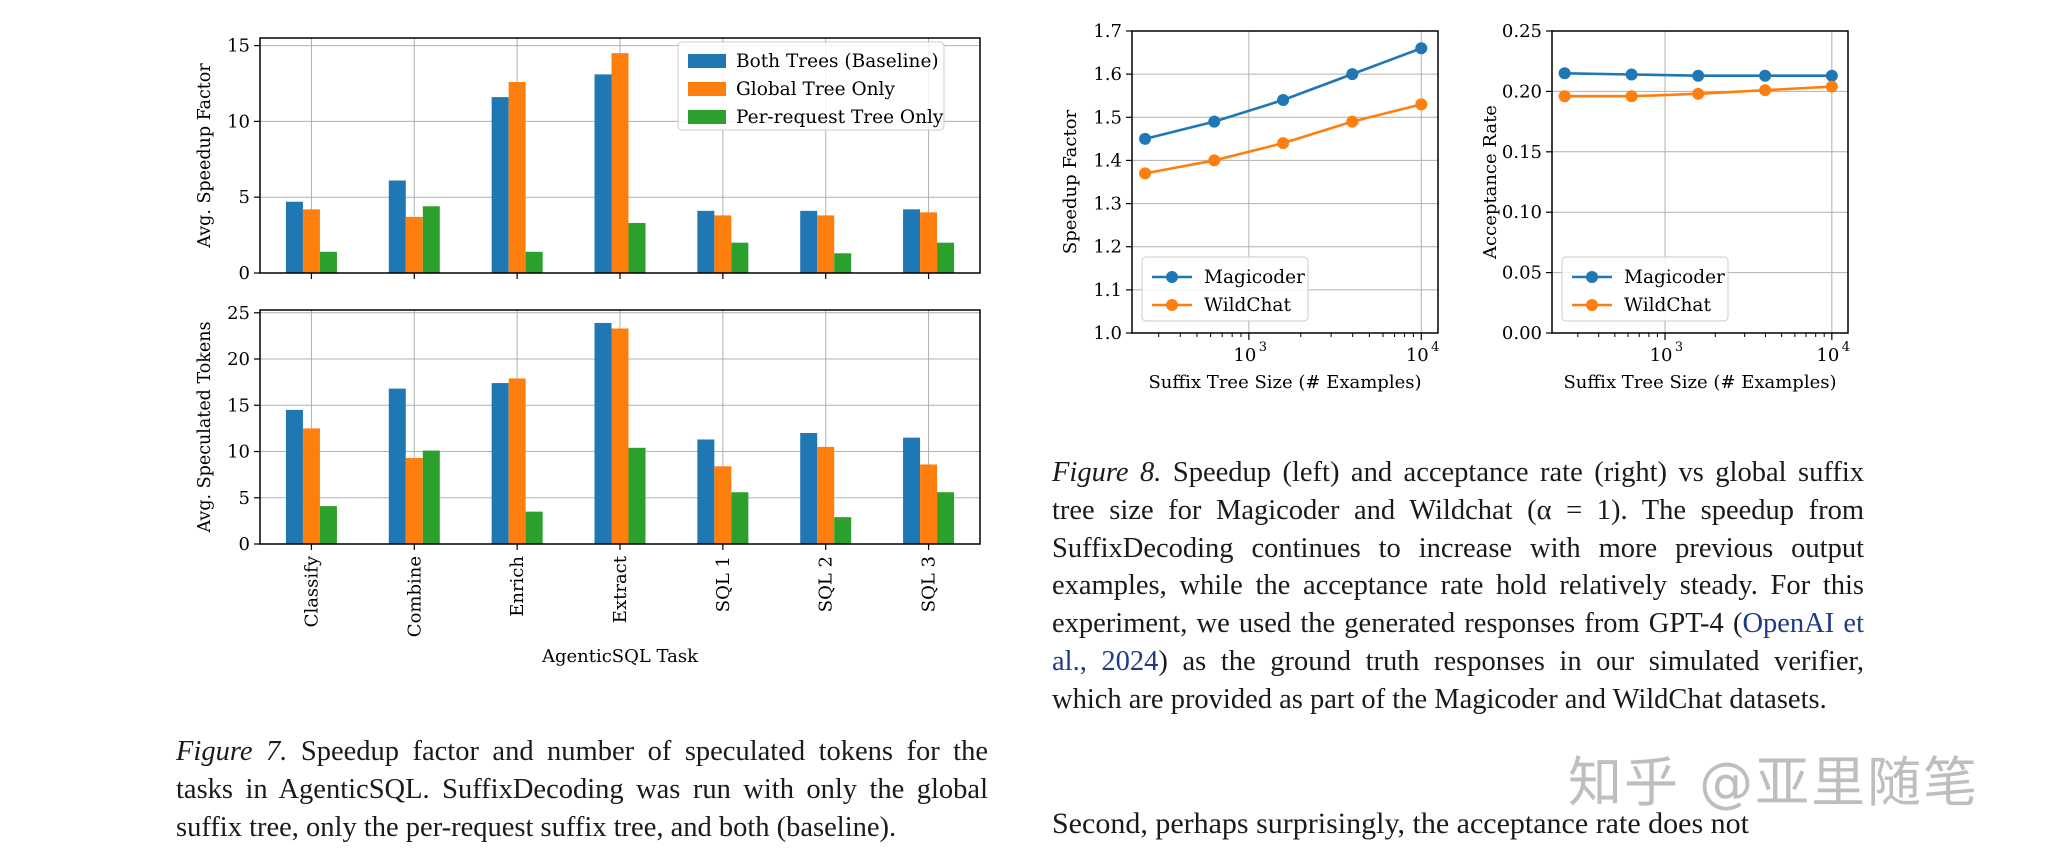  Describe the element at coordinates (723, 584) in the screenshot. I see `x-tick-label: SQL 1` at that location.